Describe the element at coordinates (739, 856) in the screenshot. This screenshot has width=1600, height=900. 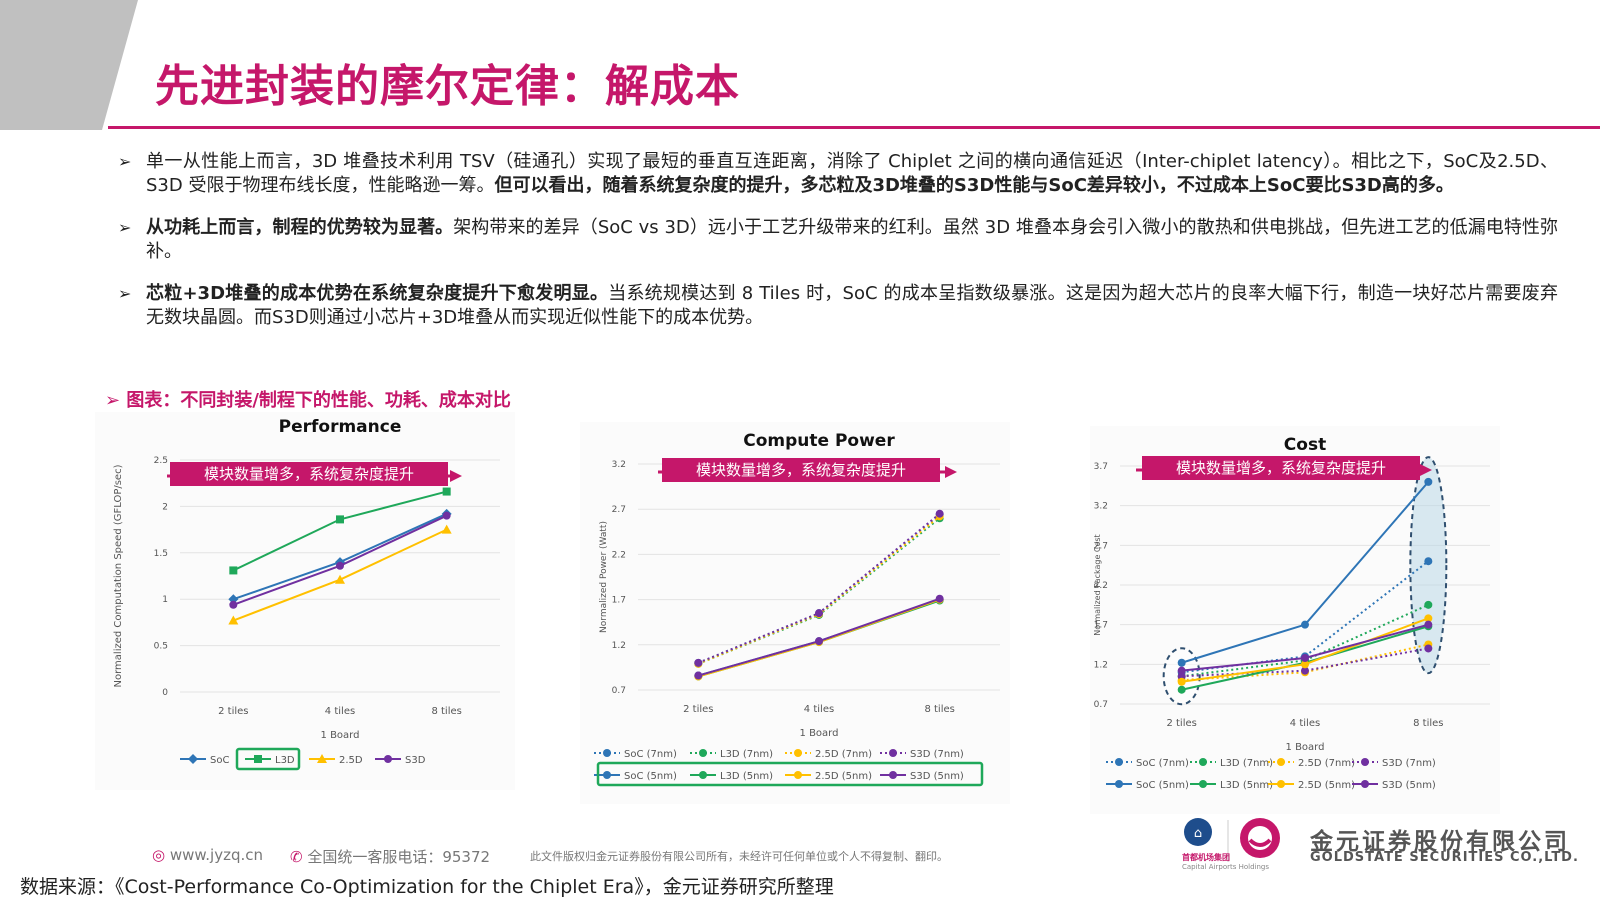
I see `footer-copyright: 此文件版权归金元证券股份有限公司所有，未经许可任何单位或个人不得复制、翻印。` at that location.